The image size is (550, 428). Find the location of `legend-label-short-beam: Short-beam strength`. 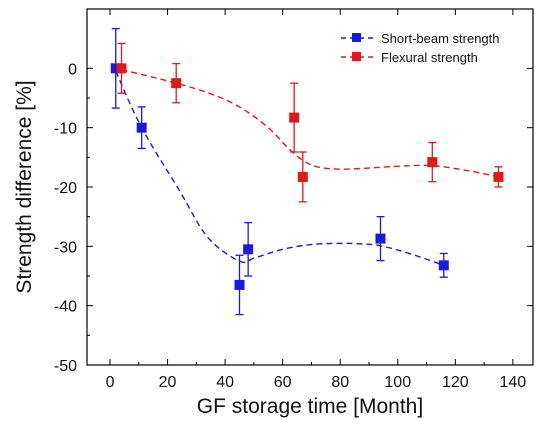

legend-label-short-beam: Short-beam strength is located at coordinates (440, 38).